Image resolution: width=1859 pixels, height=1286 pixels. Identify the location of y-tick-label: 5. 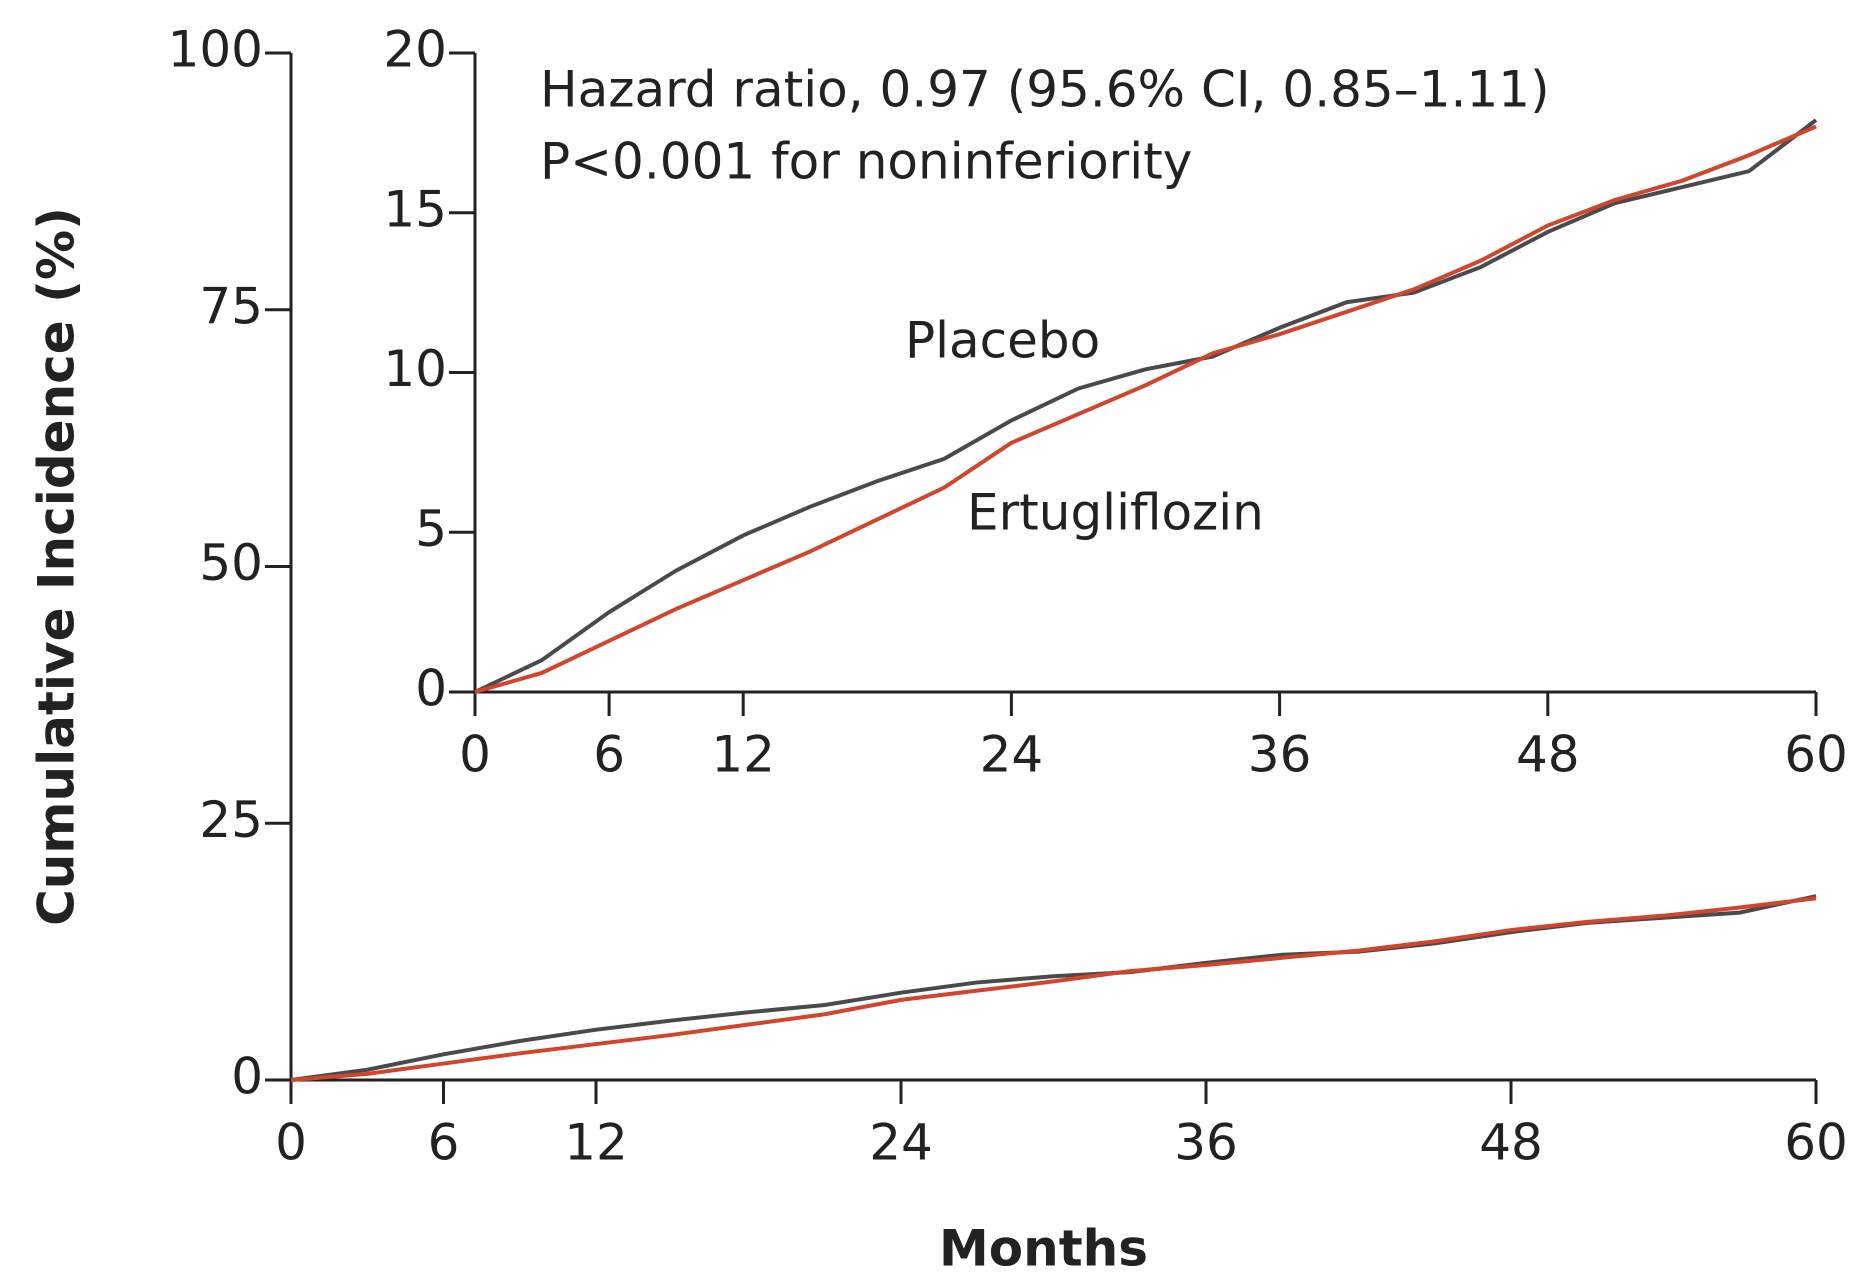
(431, 529).